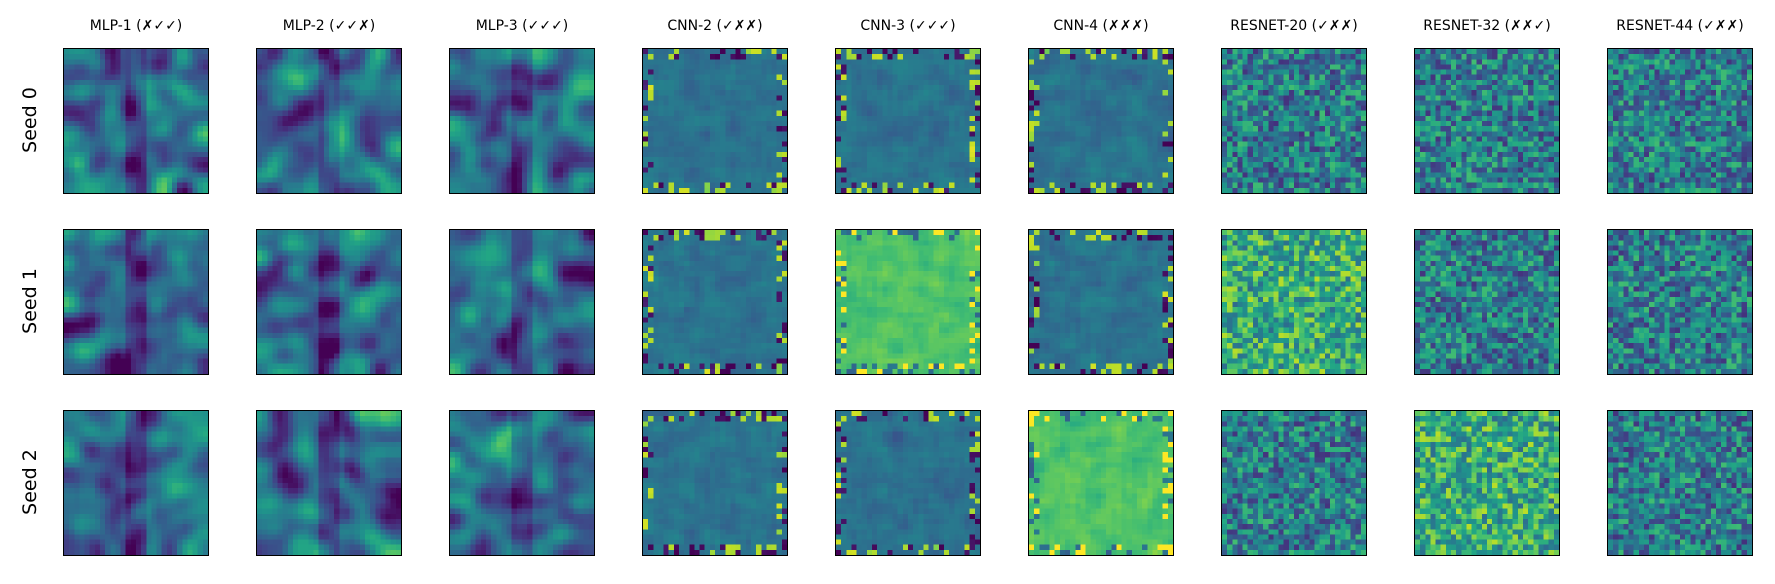 The image size is (1775, 584). Describe the element at coordinates (30, 120) in the screenshot. I see `row-label: Seed 0` at that location.